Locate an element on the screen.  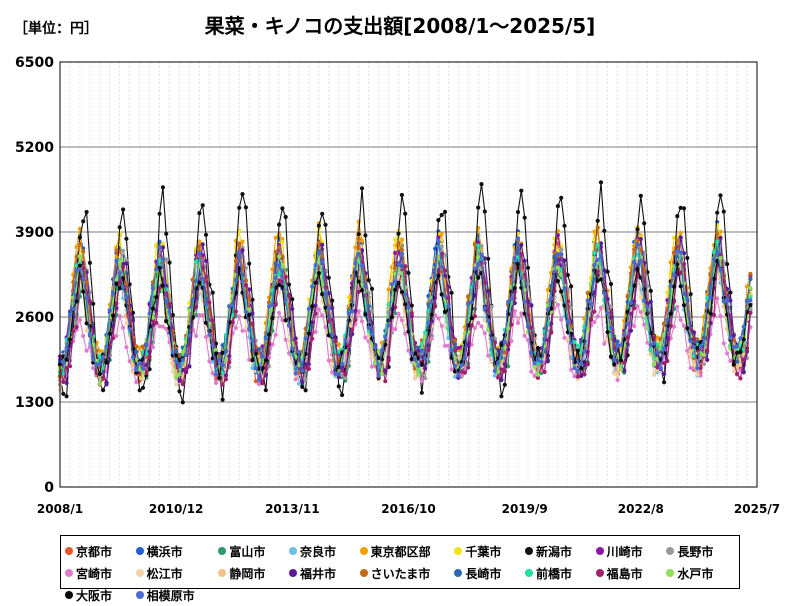
y-tick-label: 1300 is located at coordinates (34, 403).